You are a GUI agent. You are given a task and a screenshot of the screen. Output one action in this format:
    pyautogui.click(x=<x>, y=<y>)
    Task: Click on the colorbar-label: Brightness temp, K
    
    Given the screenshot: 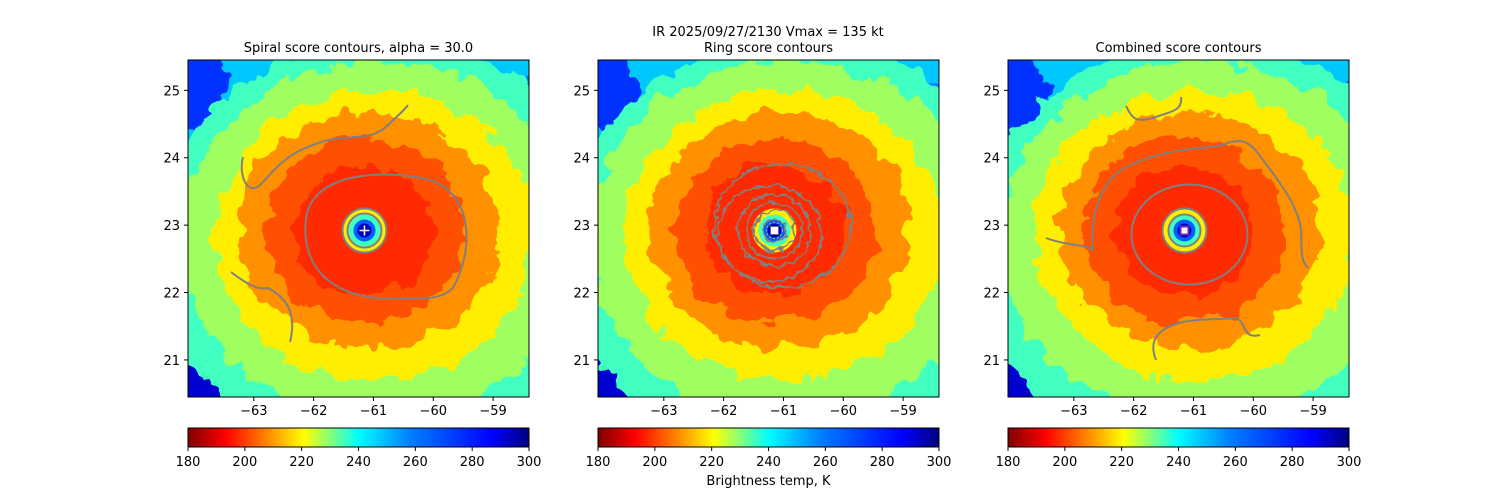 What is the action you would take?
    pyautogui.click(x=768, y=481)
    